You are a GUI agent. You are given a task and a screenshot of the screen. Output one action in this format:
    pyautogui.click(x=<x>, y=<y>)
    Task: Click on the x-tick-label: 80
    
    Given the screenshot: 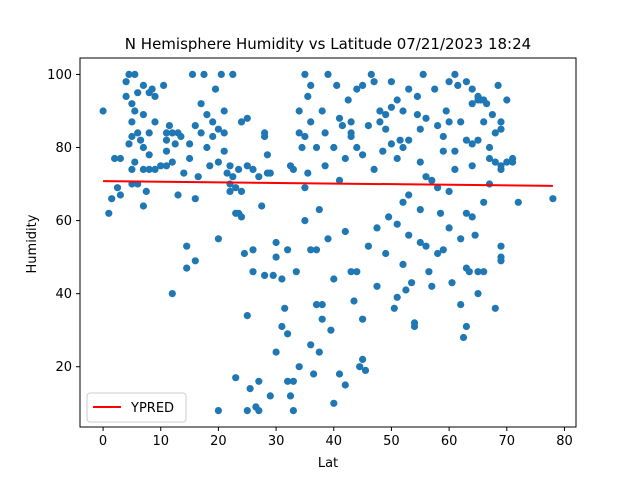 What is the action you would take?
    pyautogui.click(x=564, y=441)
    